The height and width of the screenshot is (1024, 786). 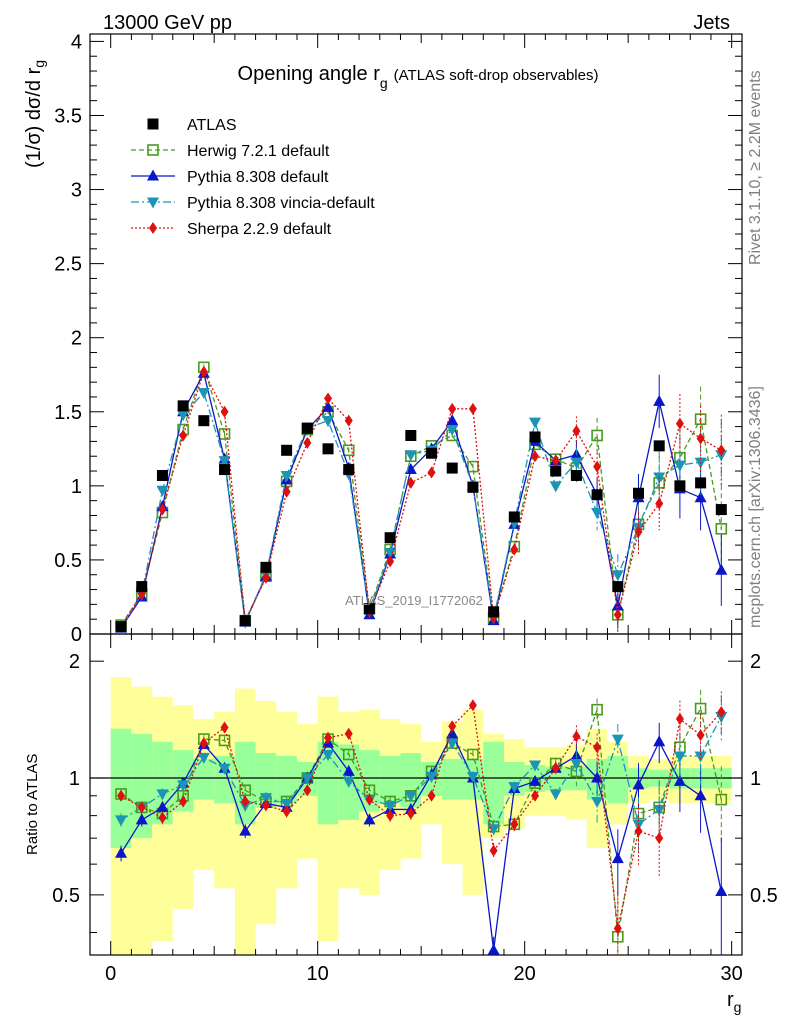 What do you see at coordinates (734, 1002) in the screenshot?
I see `x-axis-label: rg` at bounding box center [734, 1002].